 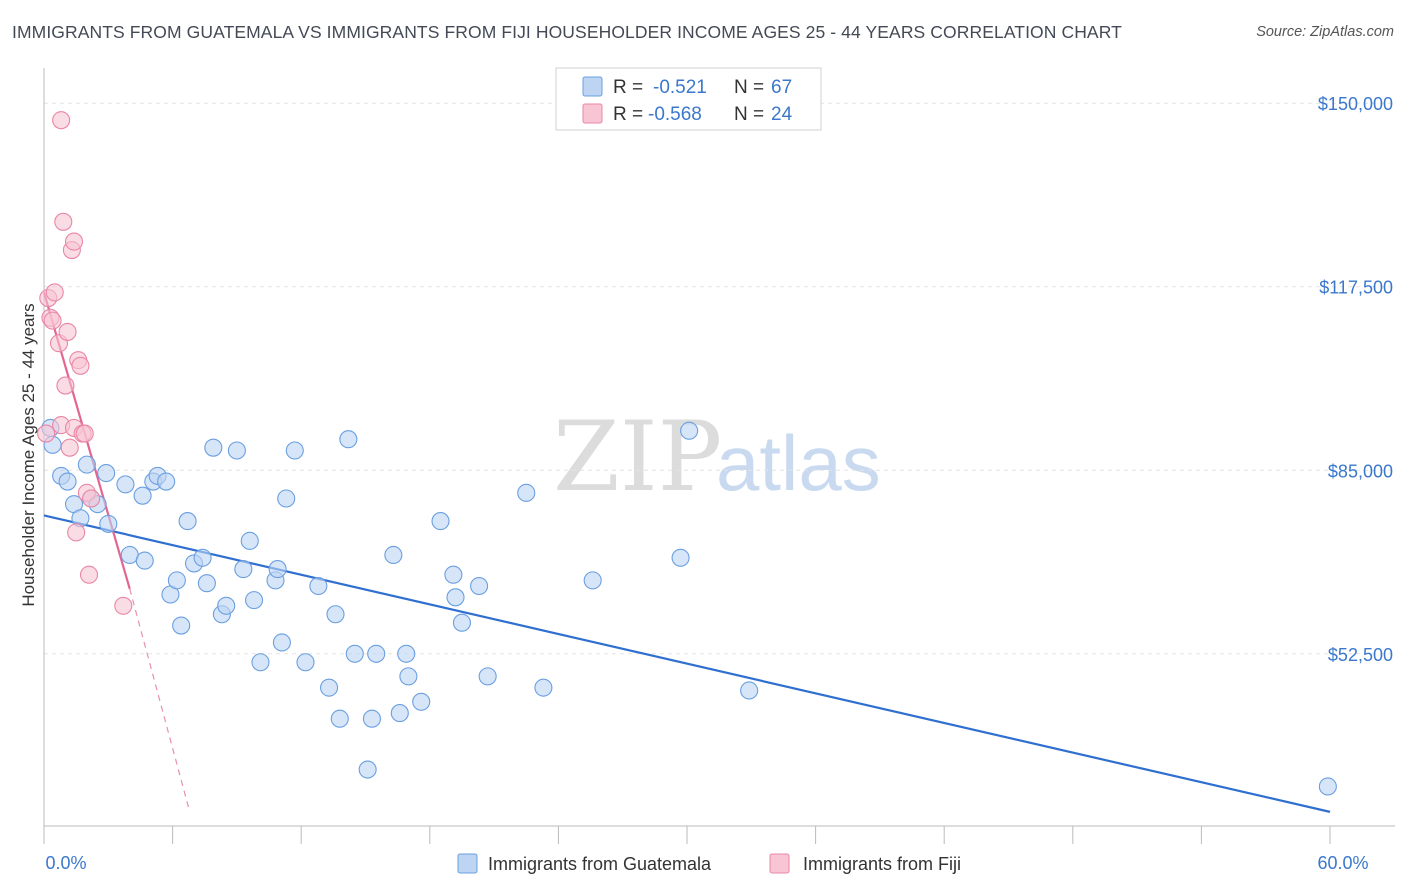 What do you see at coordinates (749, 87) in the screenshot?
I see `legend-n-label-guatemala: N =` at bounding box center [749, 87].